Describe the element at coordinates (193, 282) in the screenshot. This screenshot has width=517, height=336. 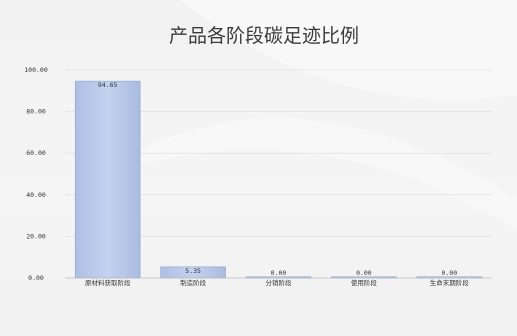
I see `x-category-label: 制造阶段` at that location.